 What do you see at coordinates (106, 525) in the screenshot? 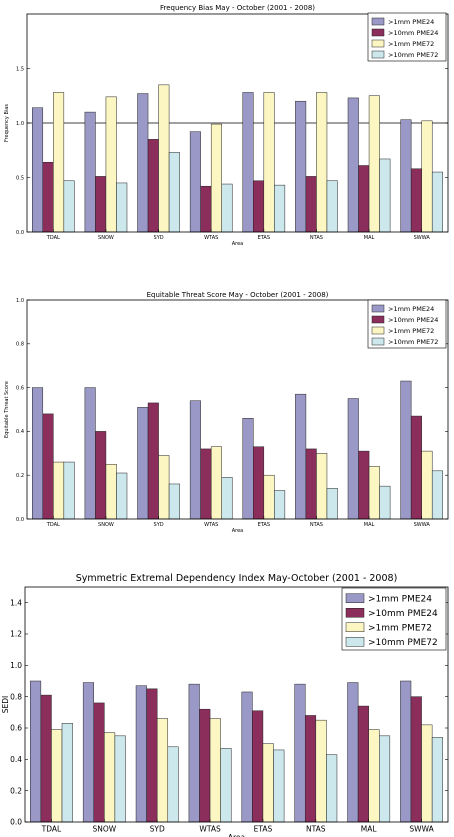
I see `x-tick-label: SNOW` at bounding box center [106, 525].